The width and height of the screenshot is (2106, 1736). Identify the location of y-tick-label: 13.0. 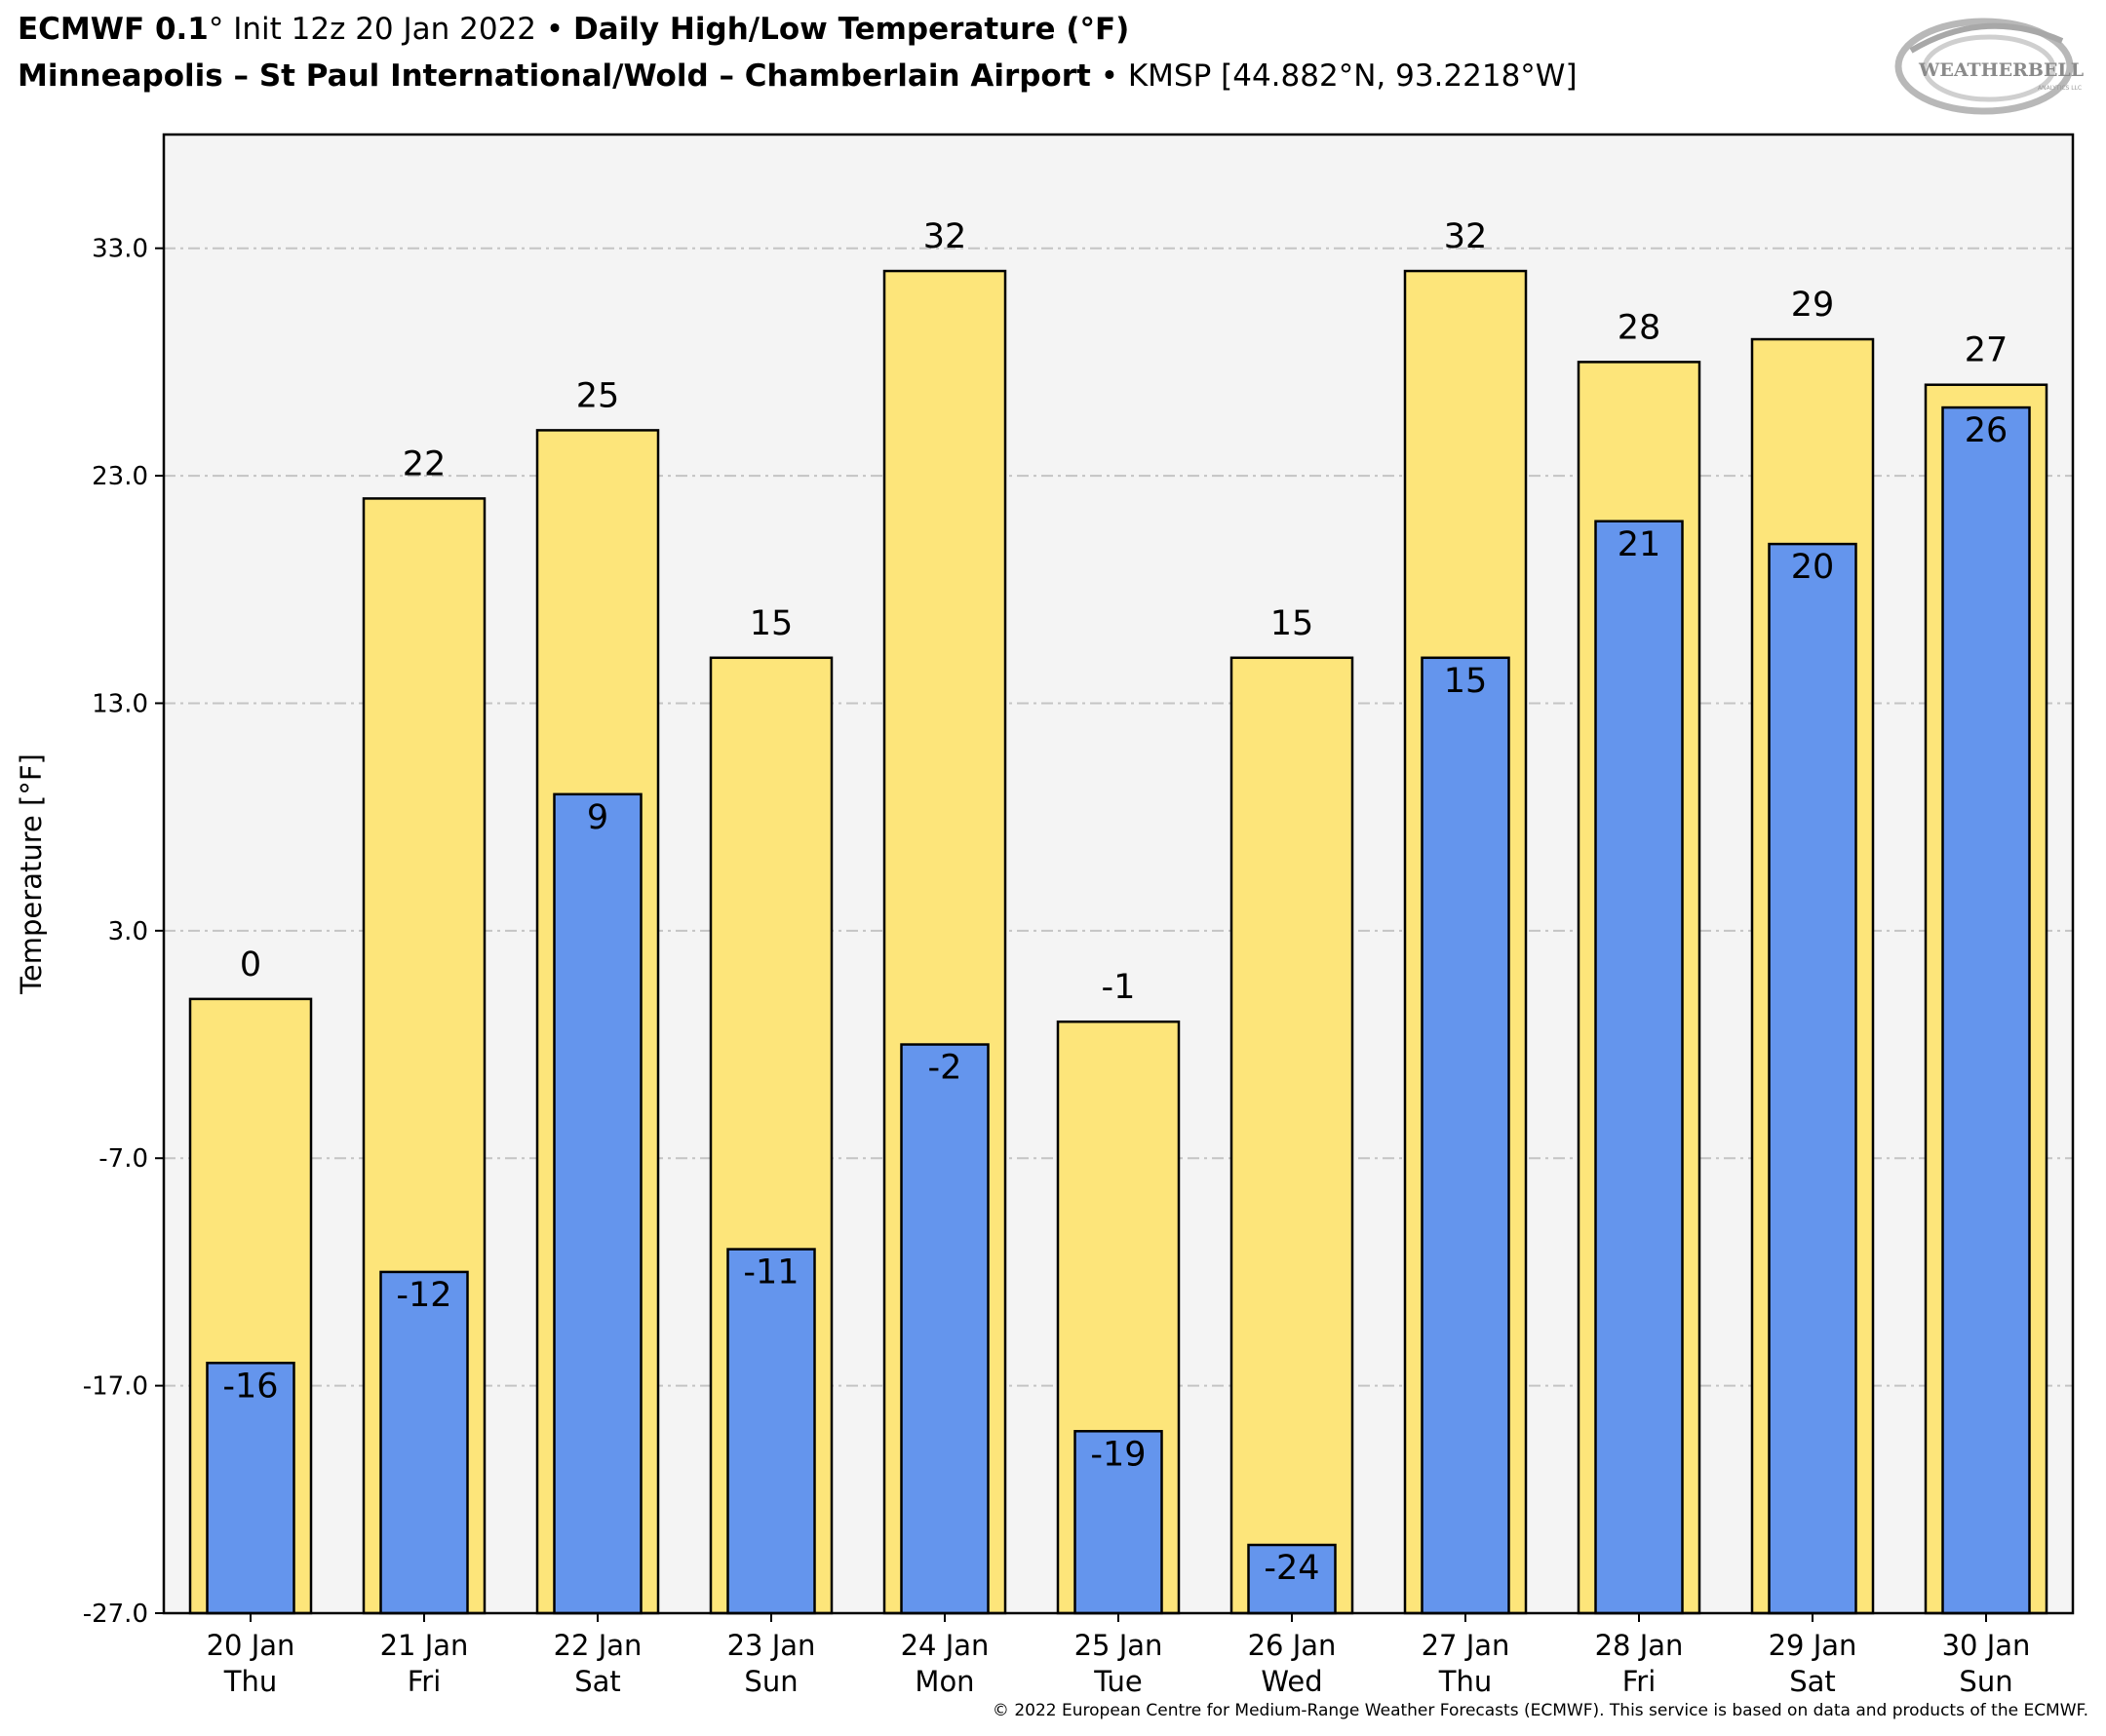
(120, 703).